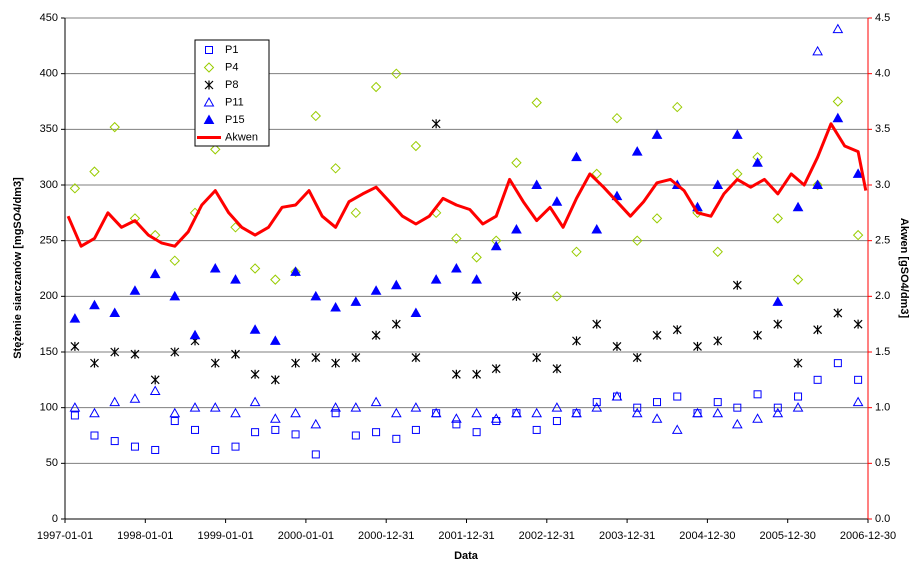  I want to click on y-tick-label: 0, so click(55, 519).